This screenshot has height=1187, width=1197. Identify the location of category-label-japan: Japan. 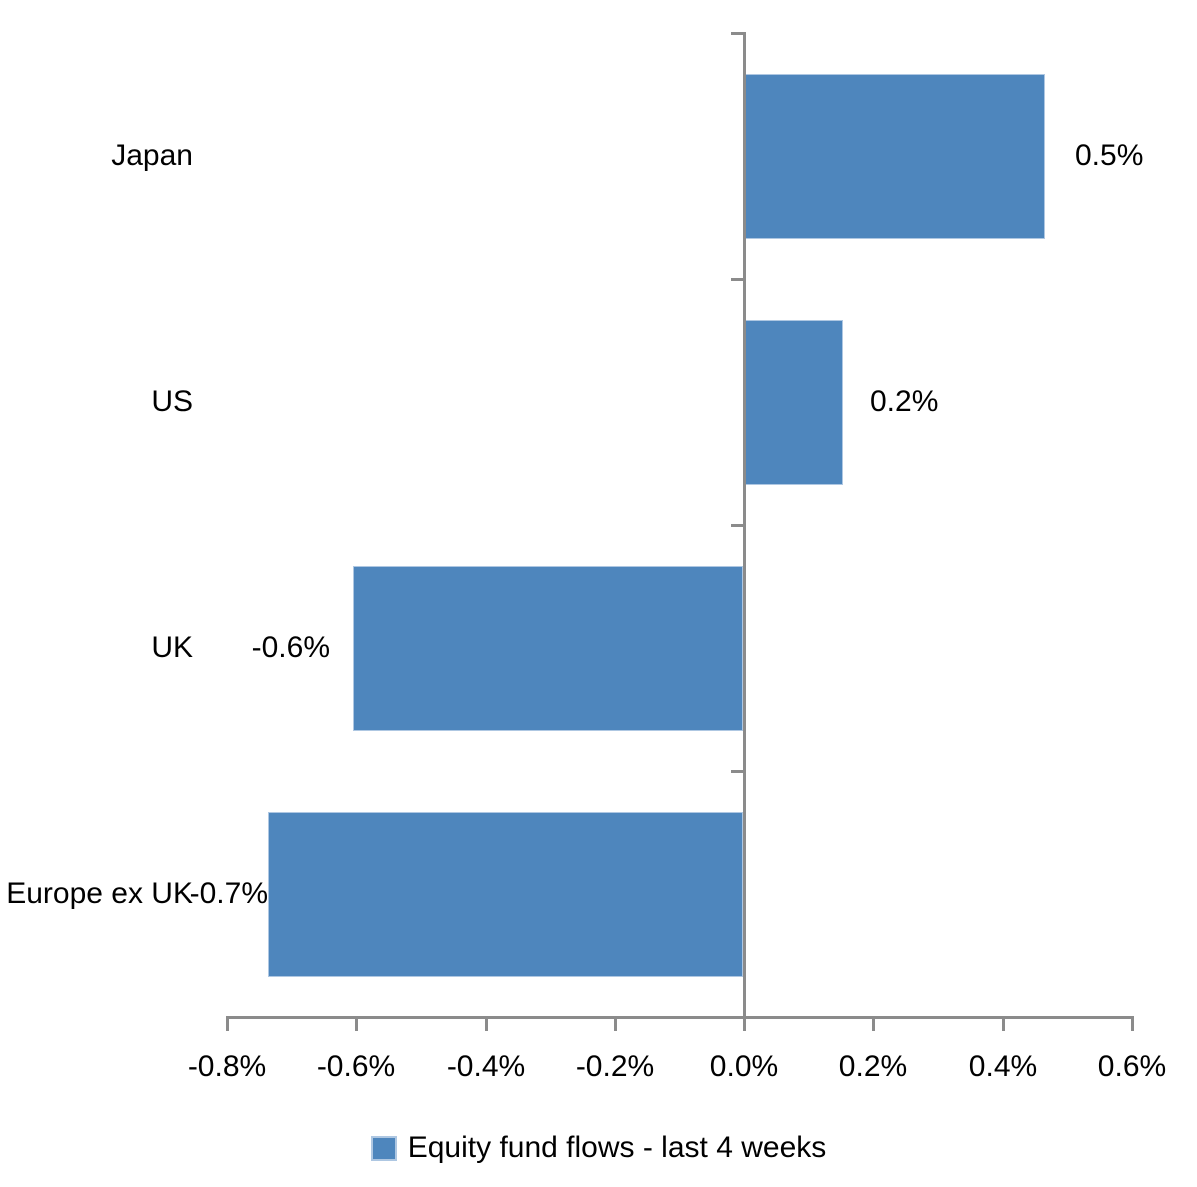
(152, 155).